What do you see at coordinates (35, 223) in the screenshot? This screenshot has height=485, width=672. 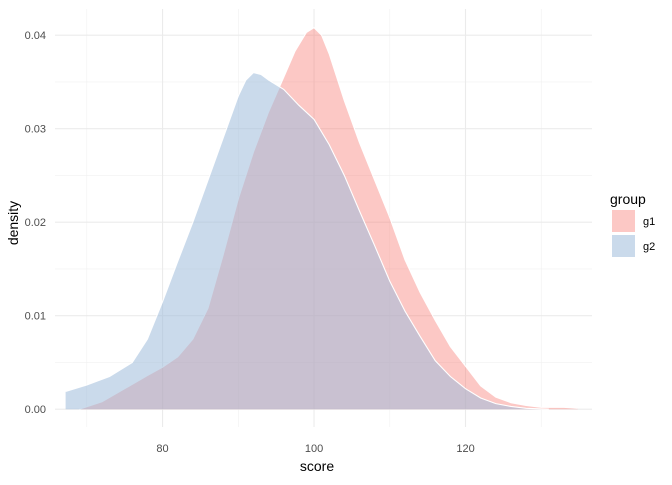 I see `y-tick-label: 0.02` at bounding box center [35, 223].